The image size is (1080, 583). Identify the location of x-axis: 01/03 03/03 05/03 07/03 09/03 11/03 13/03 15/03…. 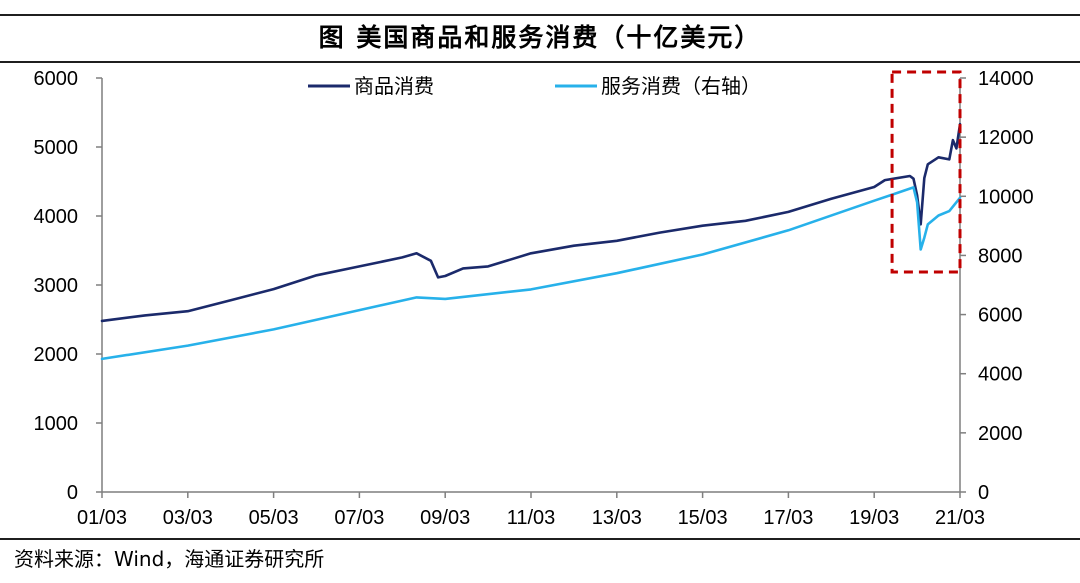
(531, 510).